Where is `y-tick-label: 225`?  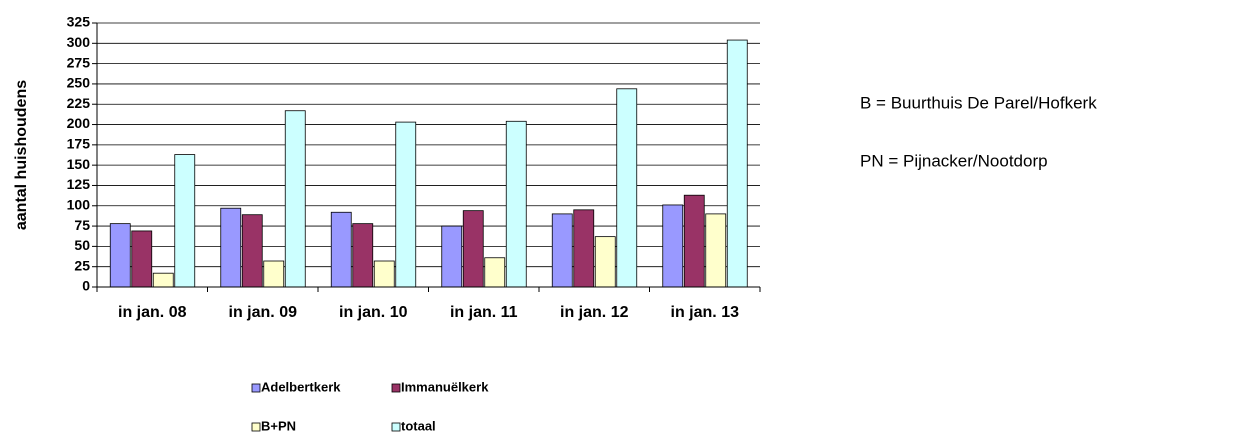
y-tick-label: 225 is located at coordinates (79, 103).